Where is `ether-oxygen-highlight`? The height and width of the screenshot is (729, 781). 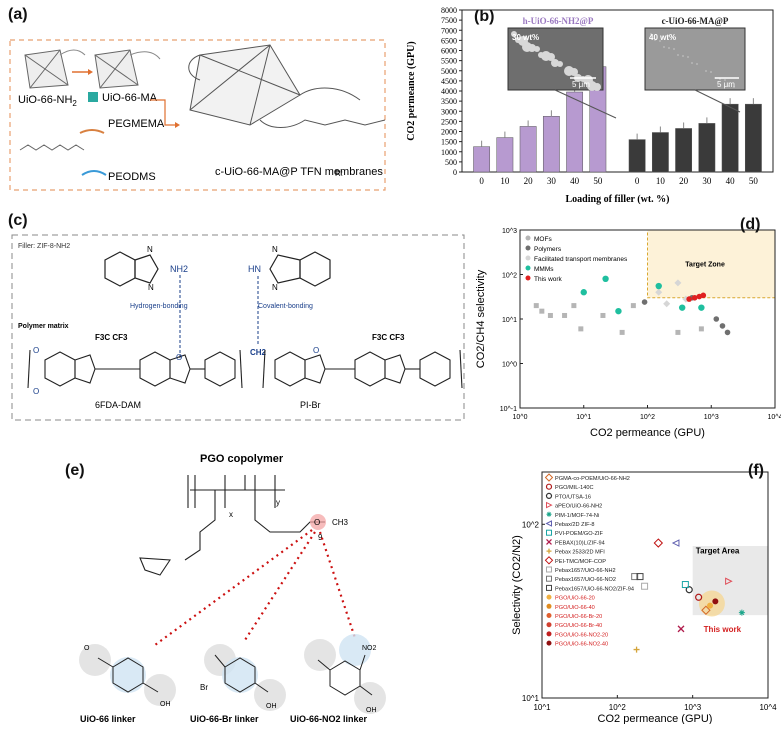
ether-oxygen-highlight is located at coordinates (318, 522).